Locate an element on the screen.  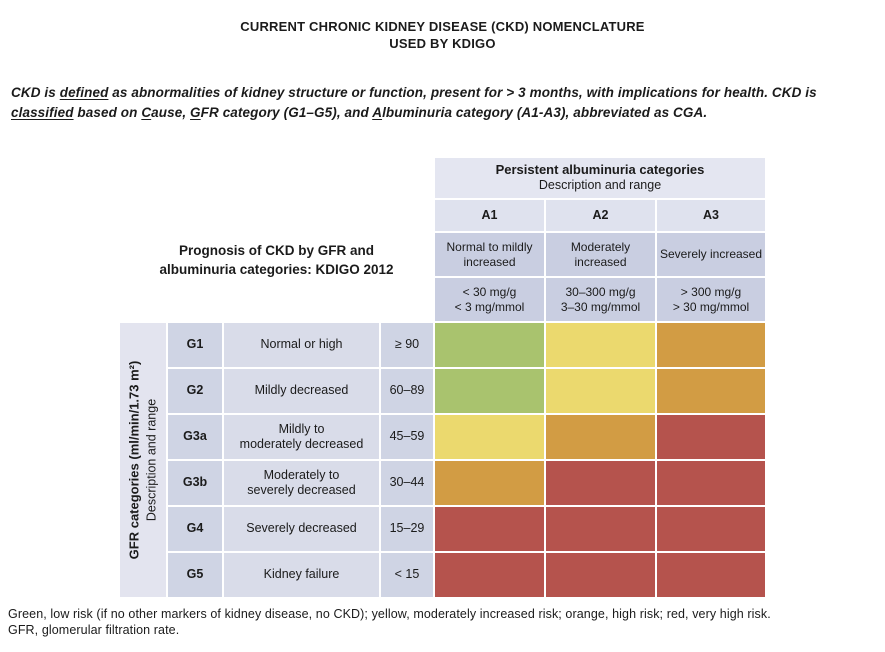
gfr-row-g1-description: Normal or high is located at coordinates (301, 345).